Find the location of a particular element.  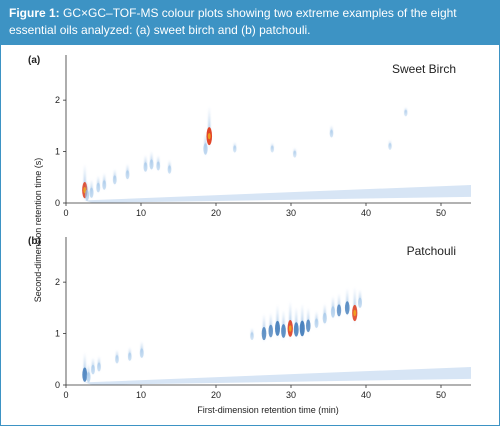

panel-title: Sweet Birch is located at coordinates (424, 69).